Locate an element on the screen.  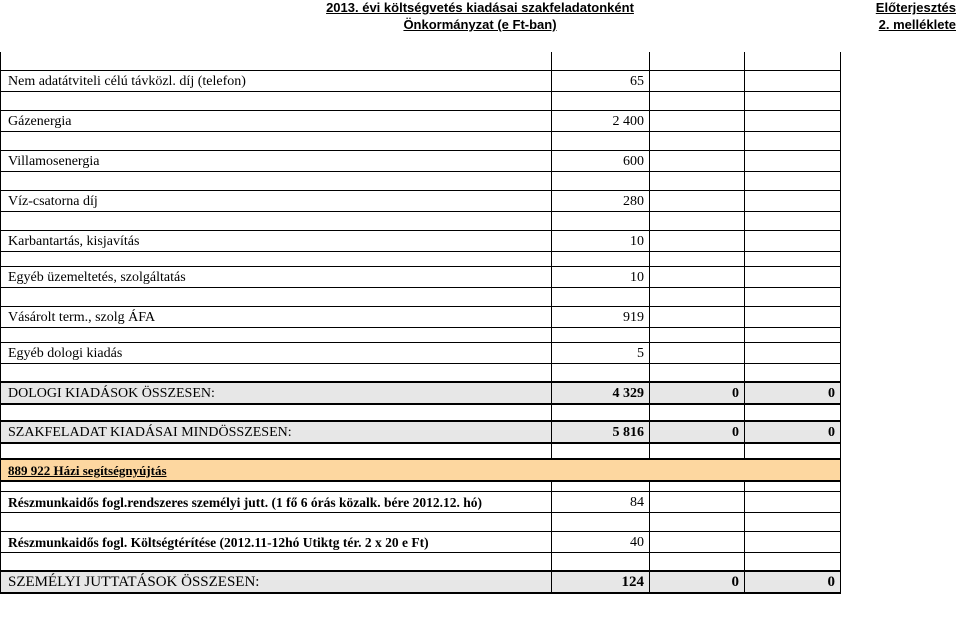
table-row: Víz-csatorna díj 280 is located at coordinates (420, 201).